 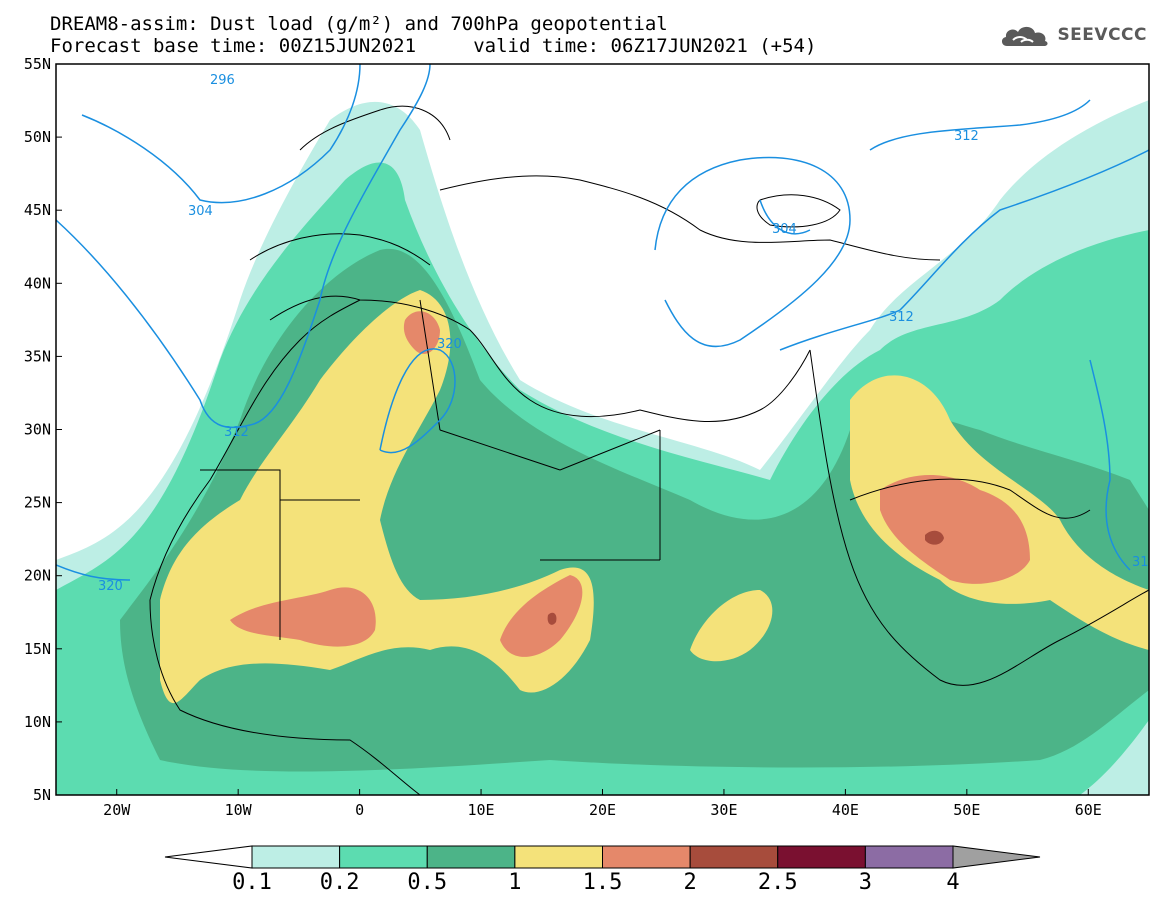 What do you see at coordinates (602, 810) in the screenshot?
I see `lon-tick-label: 20E` at bounding box center [602, 810].